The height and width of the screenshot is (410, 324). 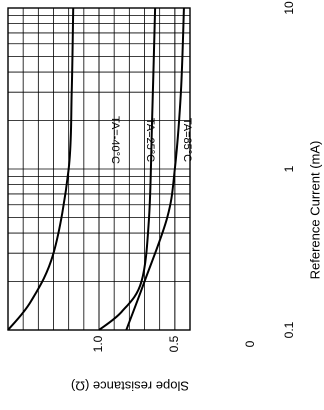 What do you see at coordinates (250, 343) in the screenshot?
I see `y-tick-label: 0` at bounding box center [250, 343].